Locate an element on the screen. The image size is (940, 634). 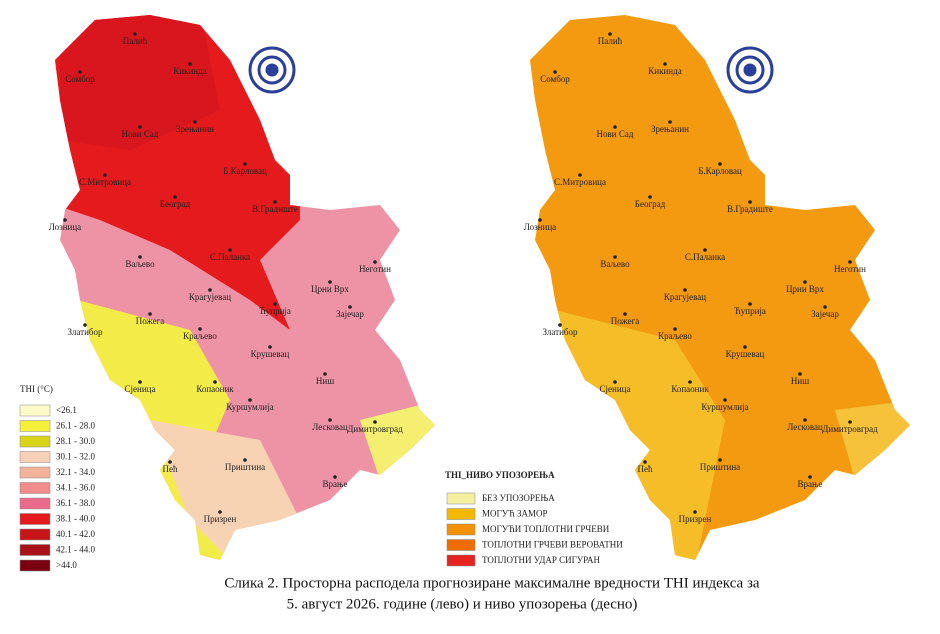
legend-label: >44.0 is located at coordinates (66, 565).